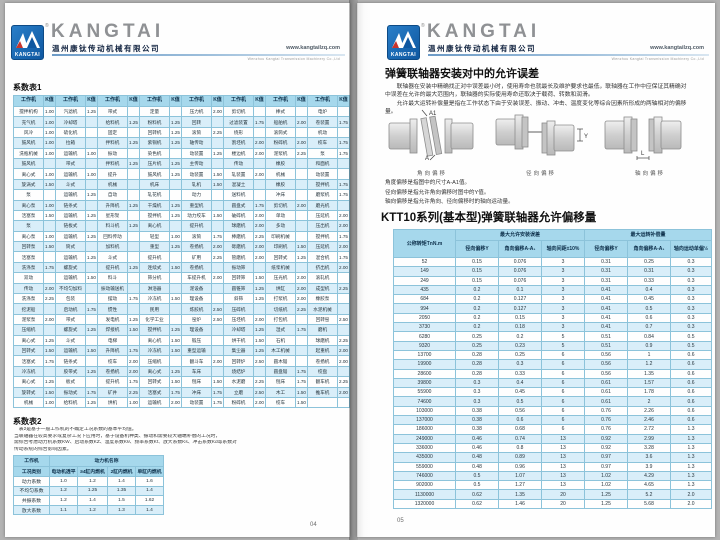 The width and height of the screenshot is (720, 540). Describe the element at coordinates (92, 471) in the screenshot. I see `header-cell: ≥4缸内燃机` at that location.